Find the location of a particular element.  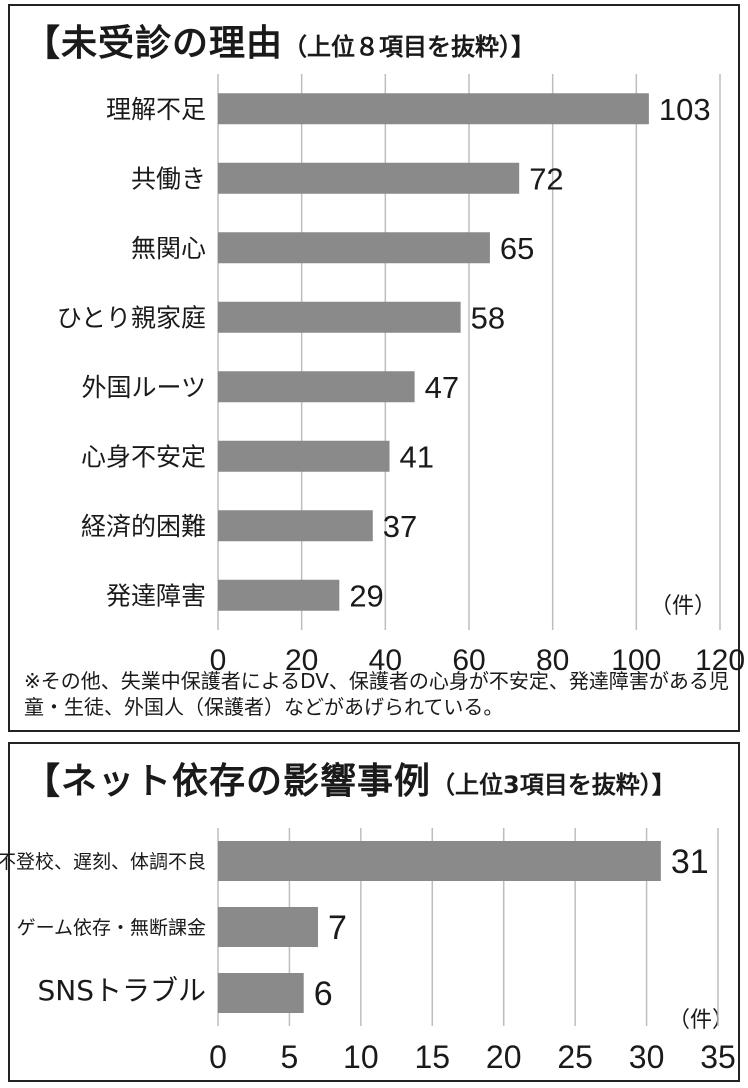

category-label: 理解不足 is located at coordinates (156, 109).